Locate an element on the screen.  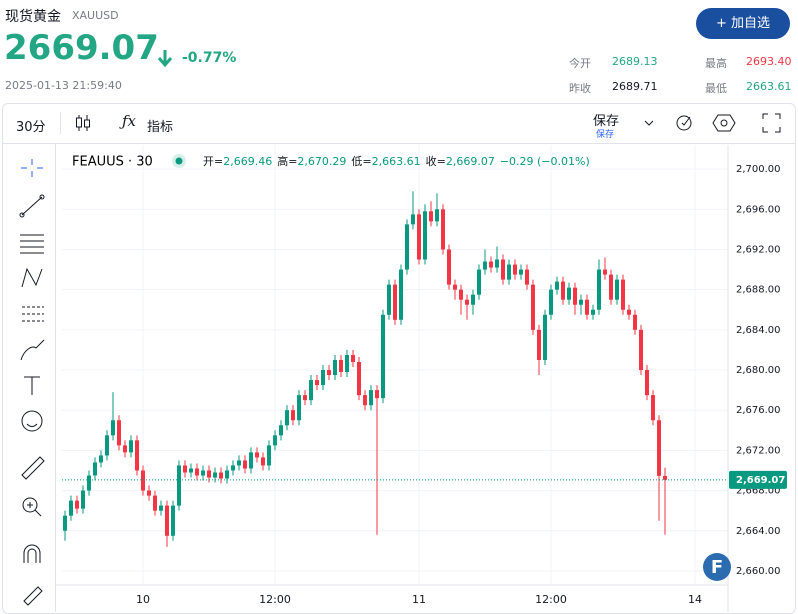
watermark-letter: F is located at coordinates (717, 567).